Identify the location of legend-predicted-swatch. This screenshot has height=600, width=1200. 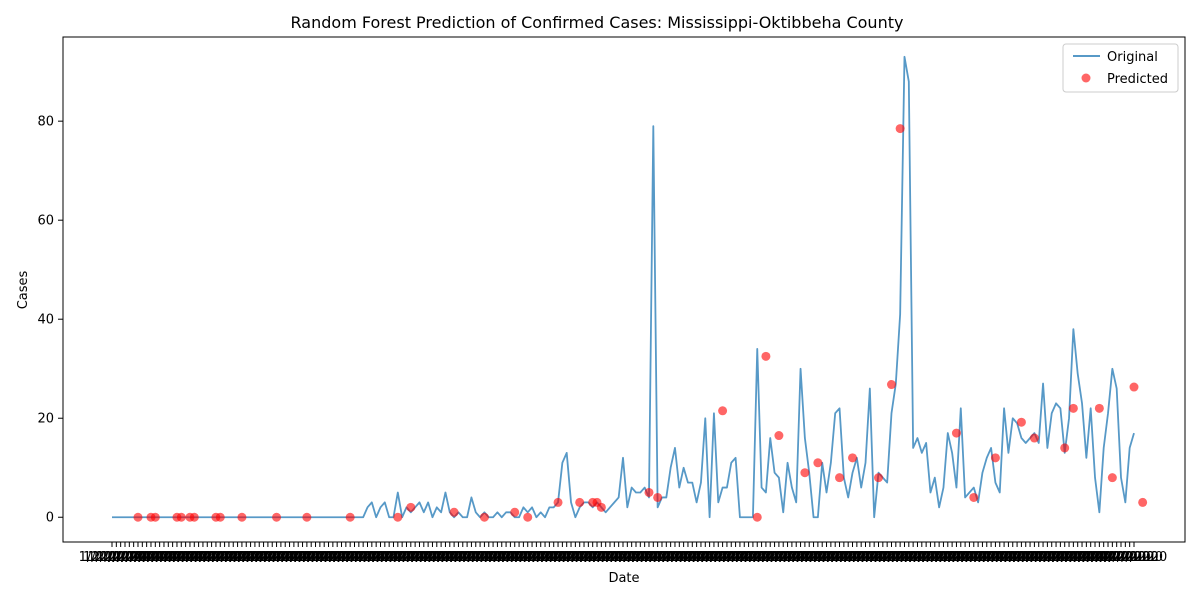
(1086, 78).